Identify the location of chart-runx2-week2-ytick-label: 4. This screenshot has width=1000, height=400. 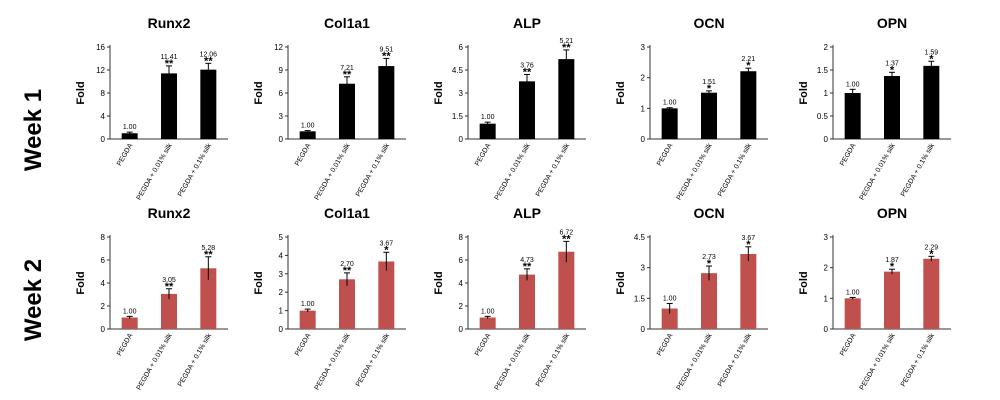
(103, 283).